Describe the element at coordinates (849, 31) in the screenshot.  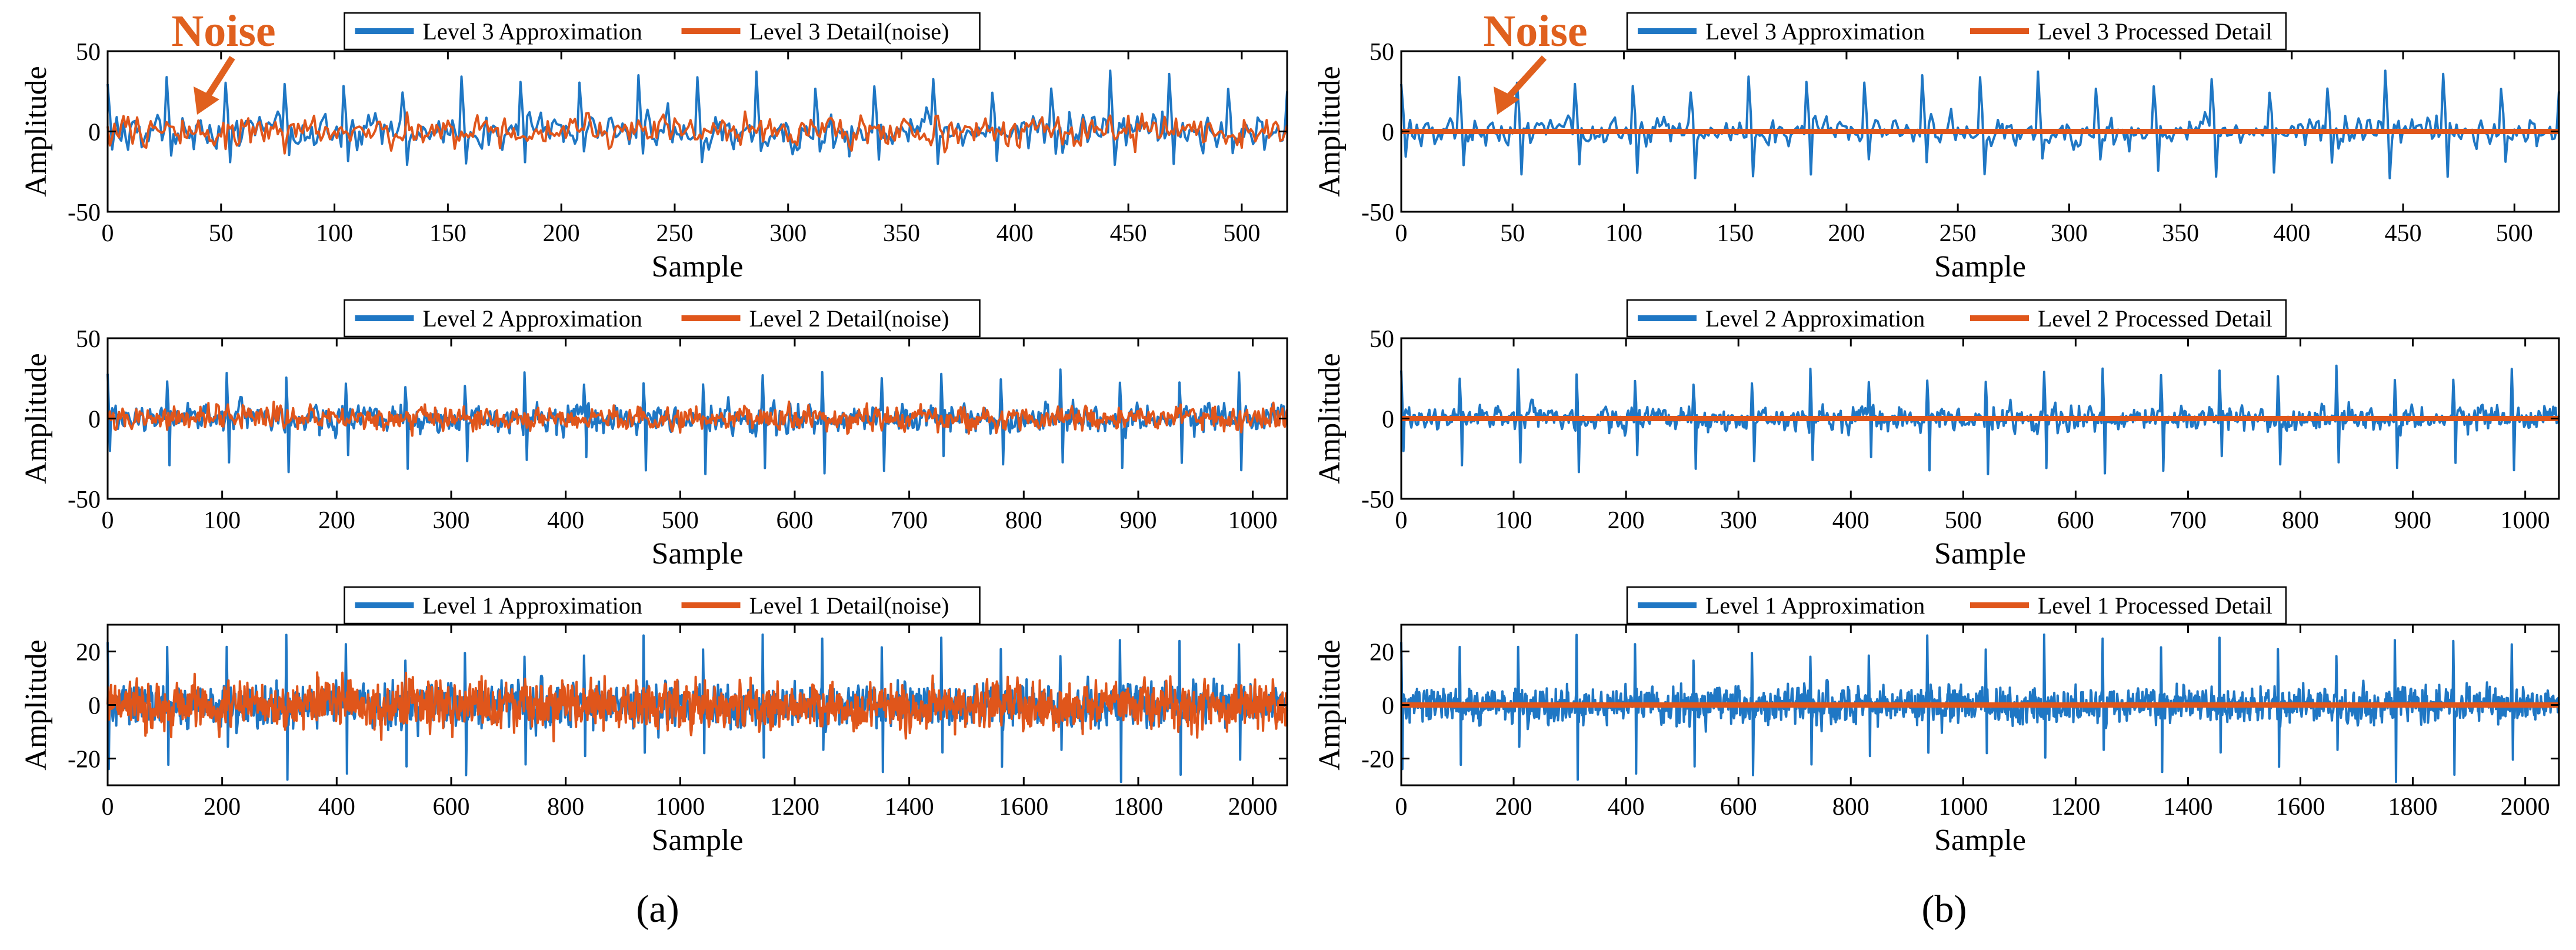
I see `legend-entry-label: Level 3 Detail(noise)` at that location.